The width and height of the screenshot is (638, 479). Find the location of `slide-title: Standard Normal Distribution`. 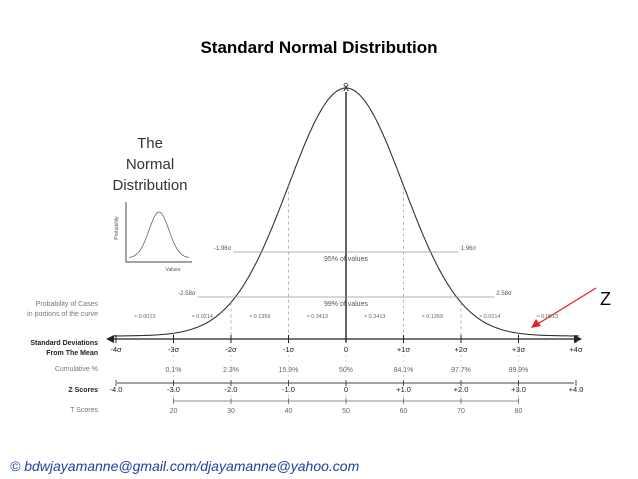

slide-title: Standard Normal Distribution is located at coordinates (319, 47).